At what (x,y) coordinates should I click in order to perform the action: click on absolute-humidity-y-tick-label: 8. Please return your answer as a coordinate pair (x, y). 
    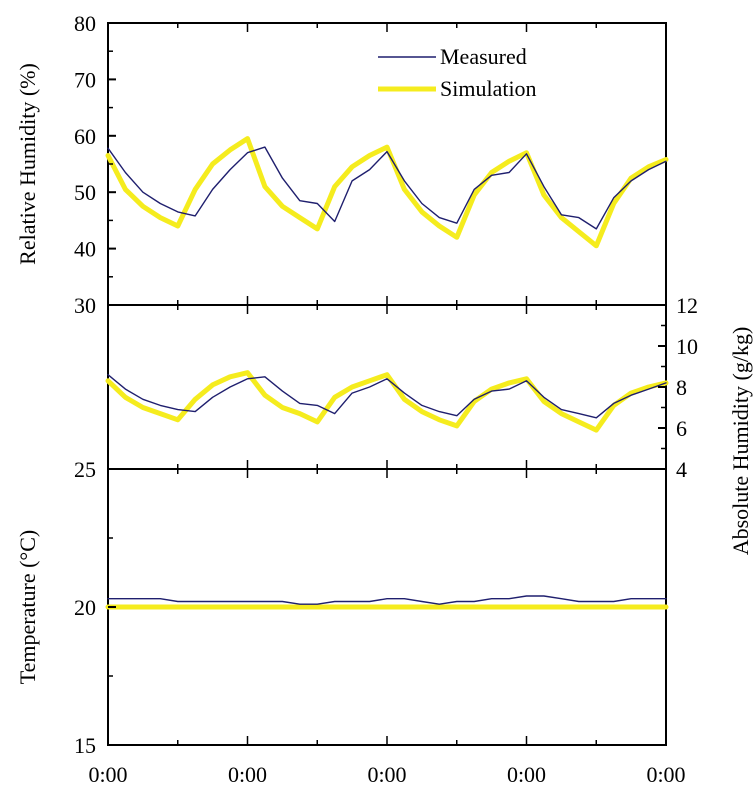
    Looking at the image, I should click on (681, 387).